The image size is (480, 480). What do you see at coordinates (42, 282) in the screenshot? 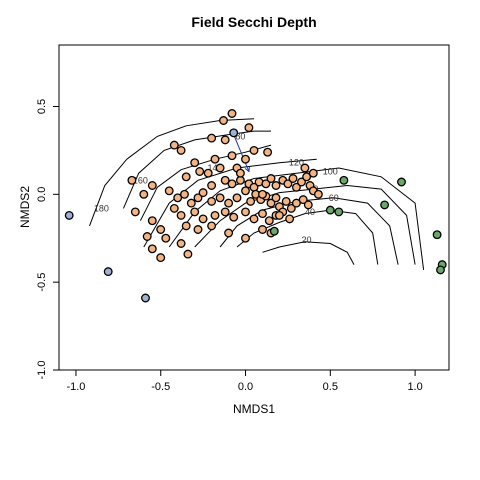
I see `y-tick-label-1: -0.5` at bounding box center [42, 282].